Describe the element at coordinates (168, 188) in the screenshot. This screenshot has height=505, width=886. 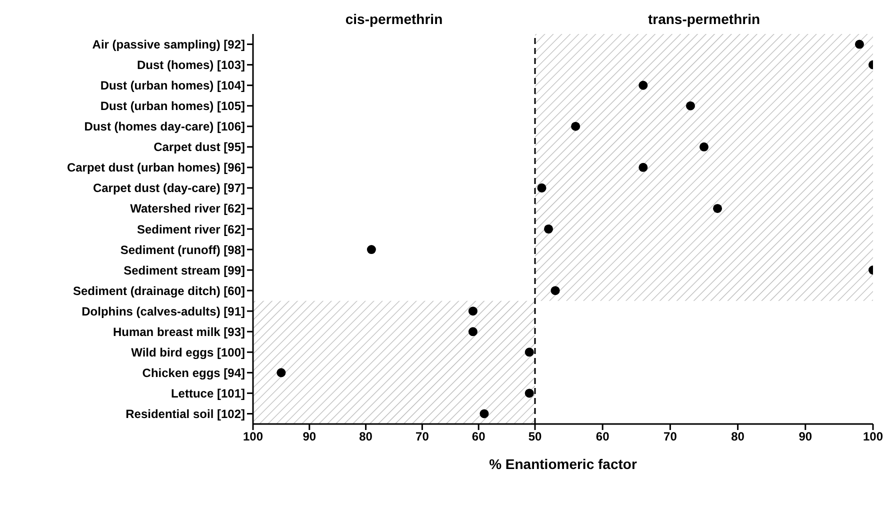
I see `y-tick-label: Carpet dust (day-care) [97]` at that location.